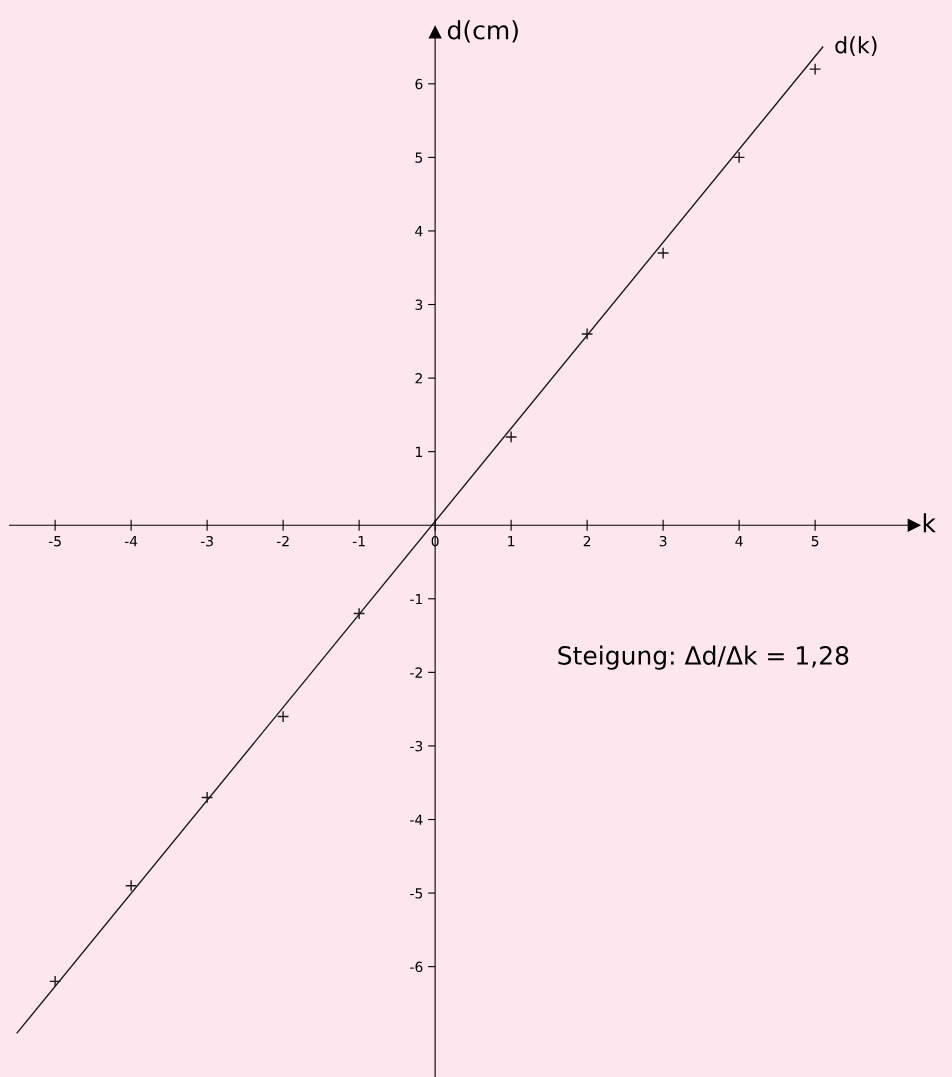  What do you see at coordinates (416, 599) in the screenshot?
I see `y-tick-label: -1` at bounding box center [416, 599].